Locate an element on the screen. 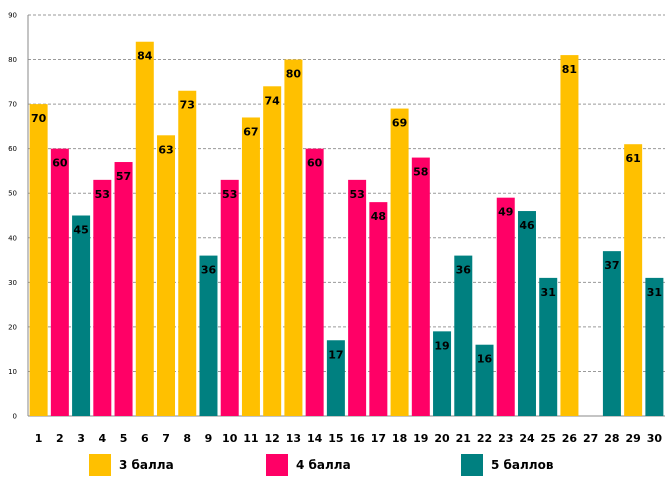  x-tick-label-29: 29 is located at coordinates (632, 438).